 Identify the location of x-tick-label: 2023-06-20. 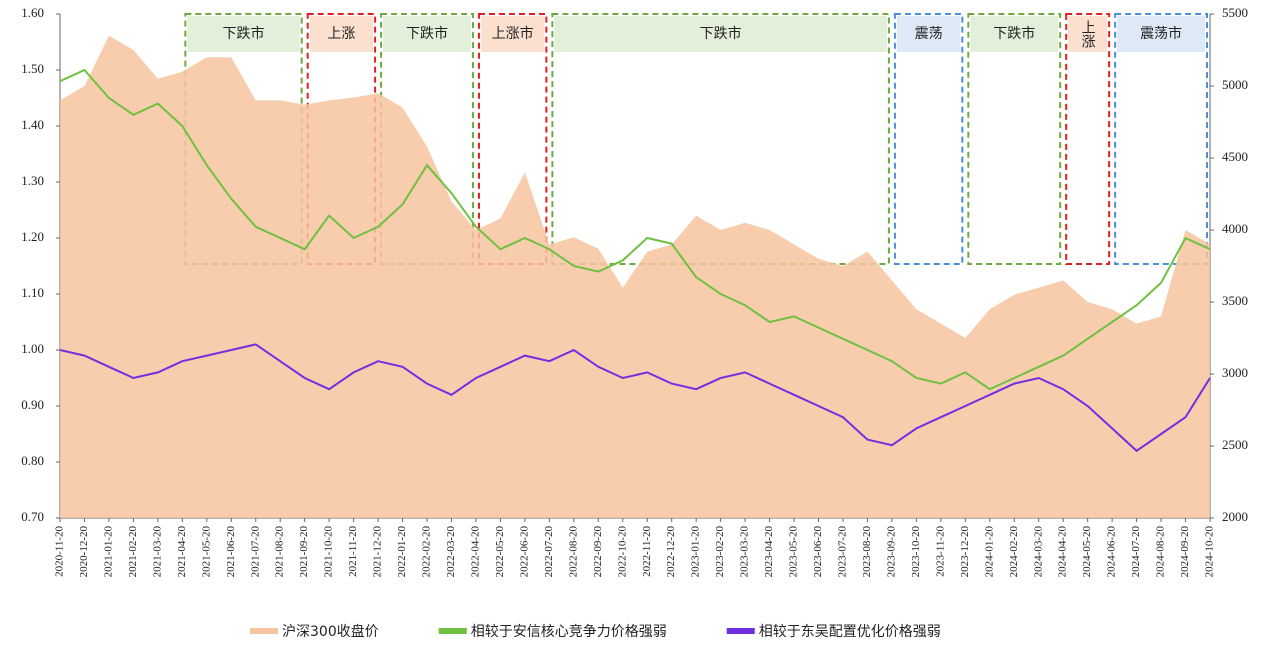
(818, 552).